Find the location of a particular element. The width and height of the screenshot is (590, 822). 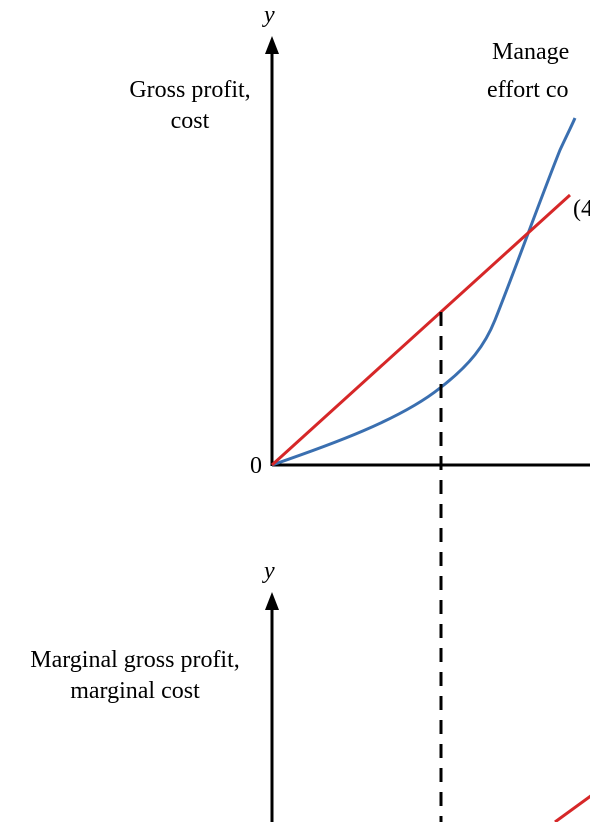

bottom-y-axis-symbol: y is located at coordinates (268, 571).